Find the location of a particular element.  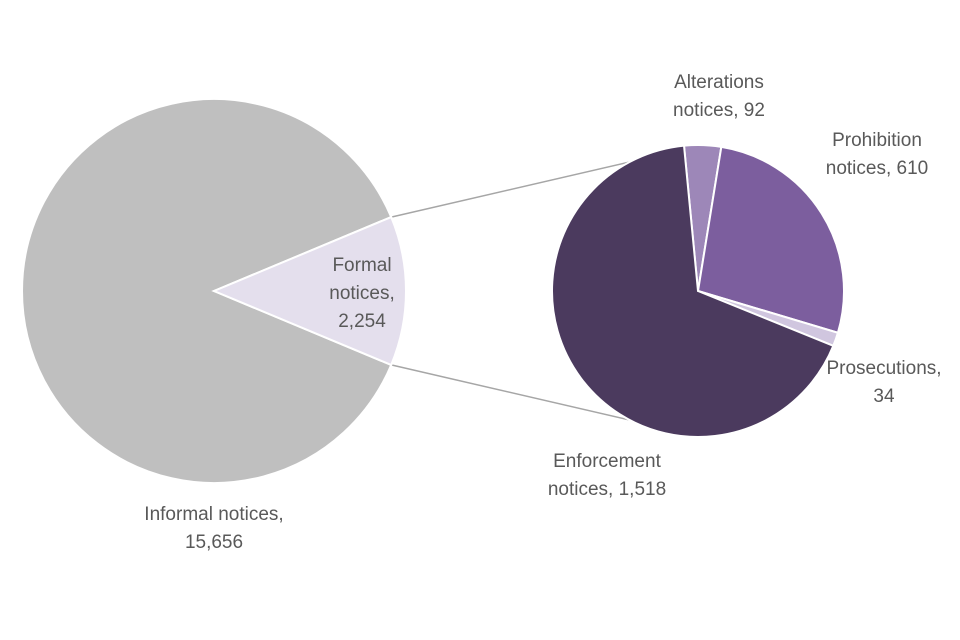

breakdown-pie is located at coordinates (698, 291).